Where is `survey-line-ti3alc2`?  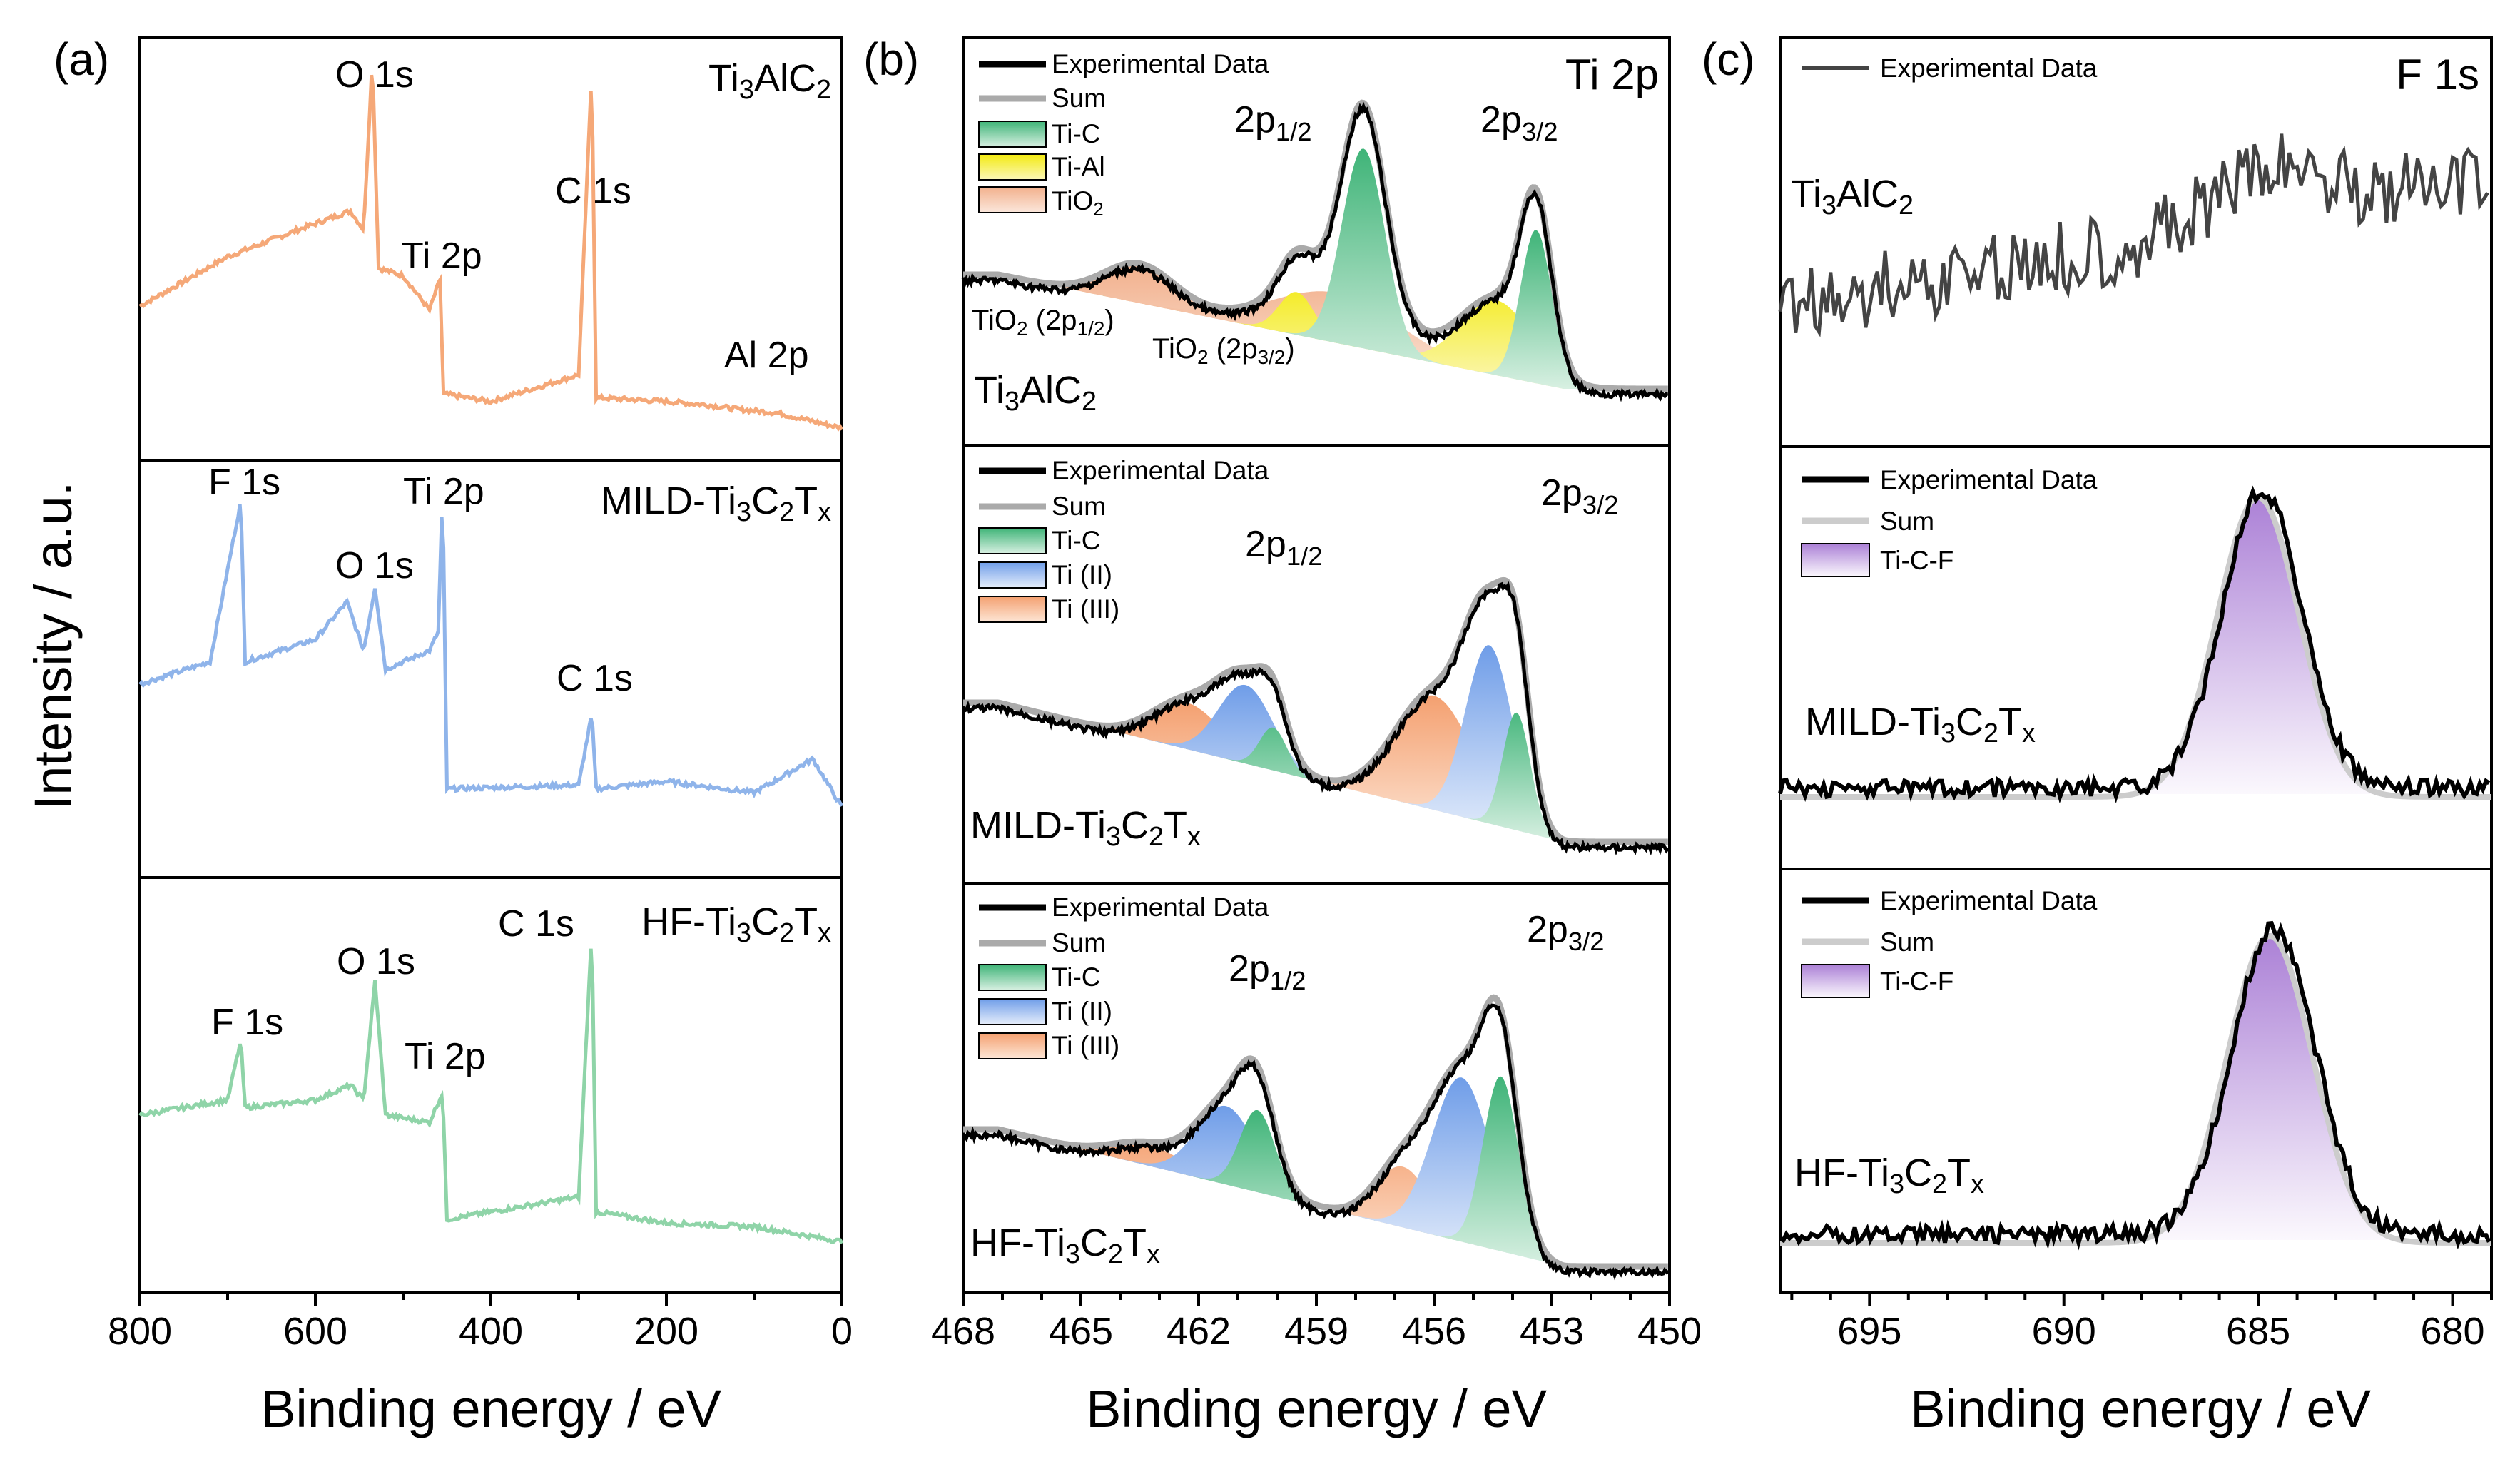
survey-line-ti3alc2 is located at coordinates (491, 253).